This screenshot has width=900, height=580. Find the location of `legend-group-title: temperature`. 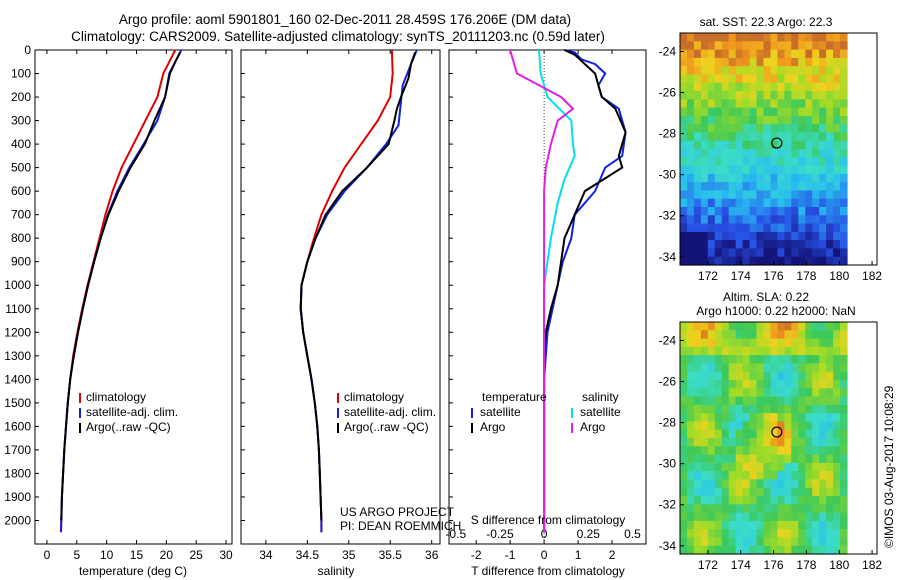

legend-group-title: temperature is located at coordinates (514, 397).